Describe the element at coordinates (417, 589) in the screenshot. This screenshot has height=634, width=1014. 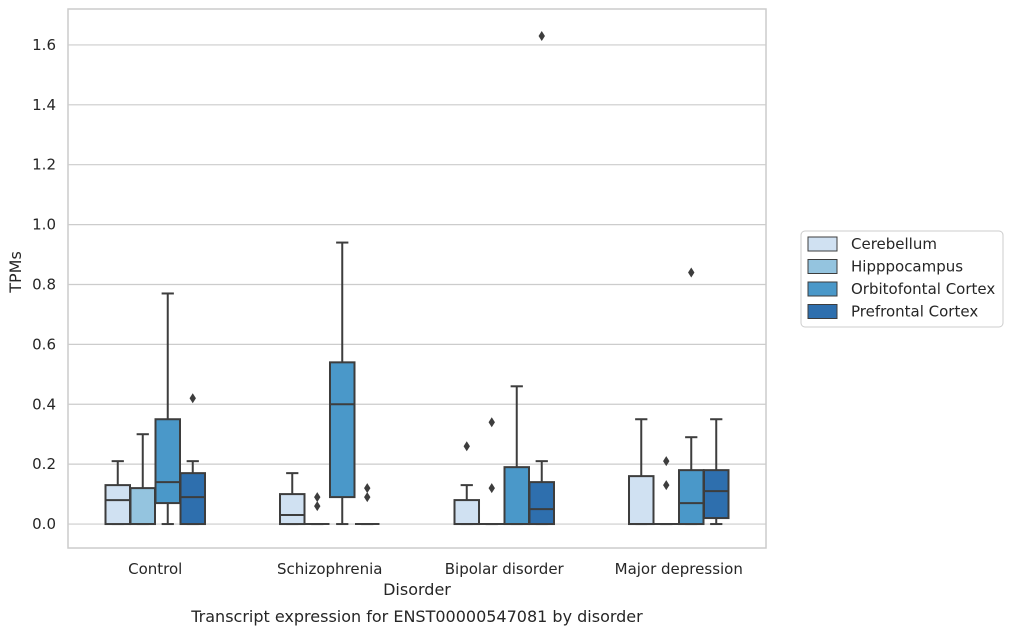
I see `x-axis-label: Disorder` at that location.